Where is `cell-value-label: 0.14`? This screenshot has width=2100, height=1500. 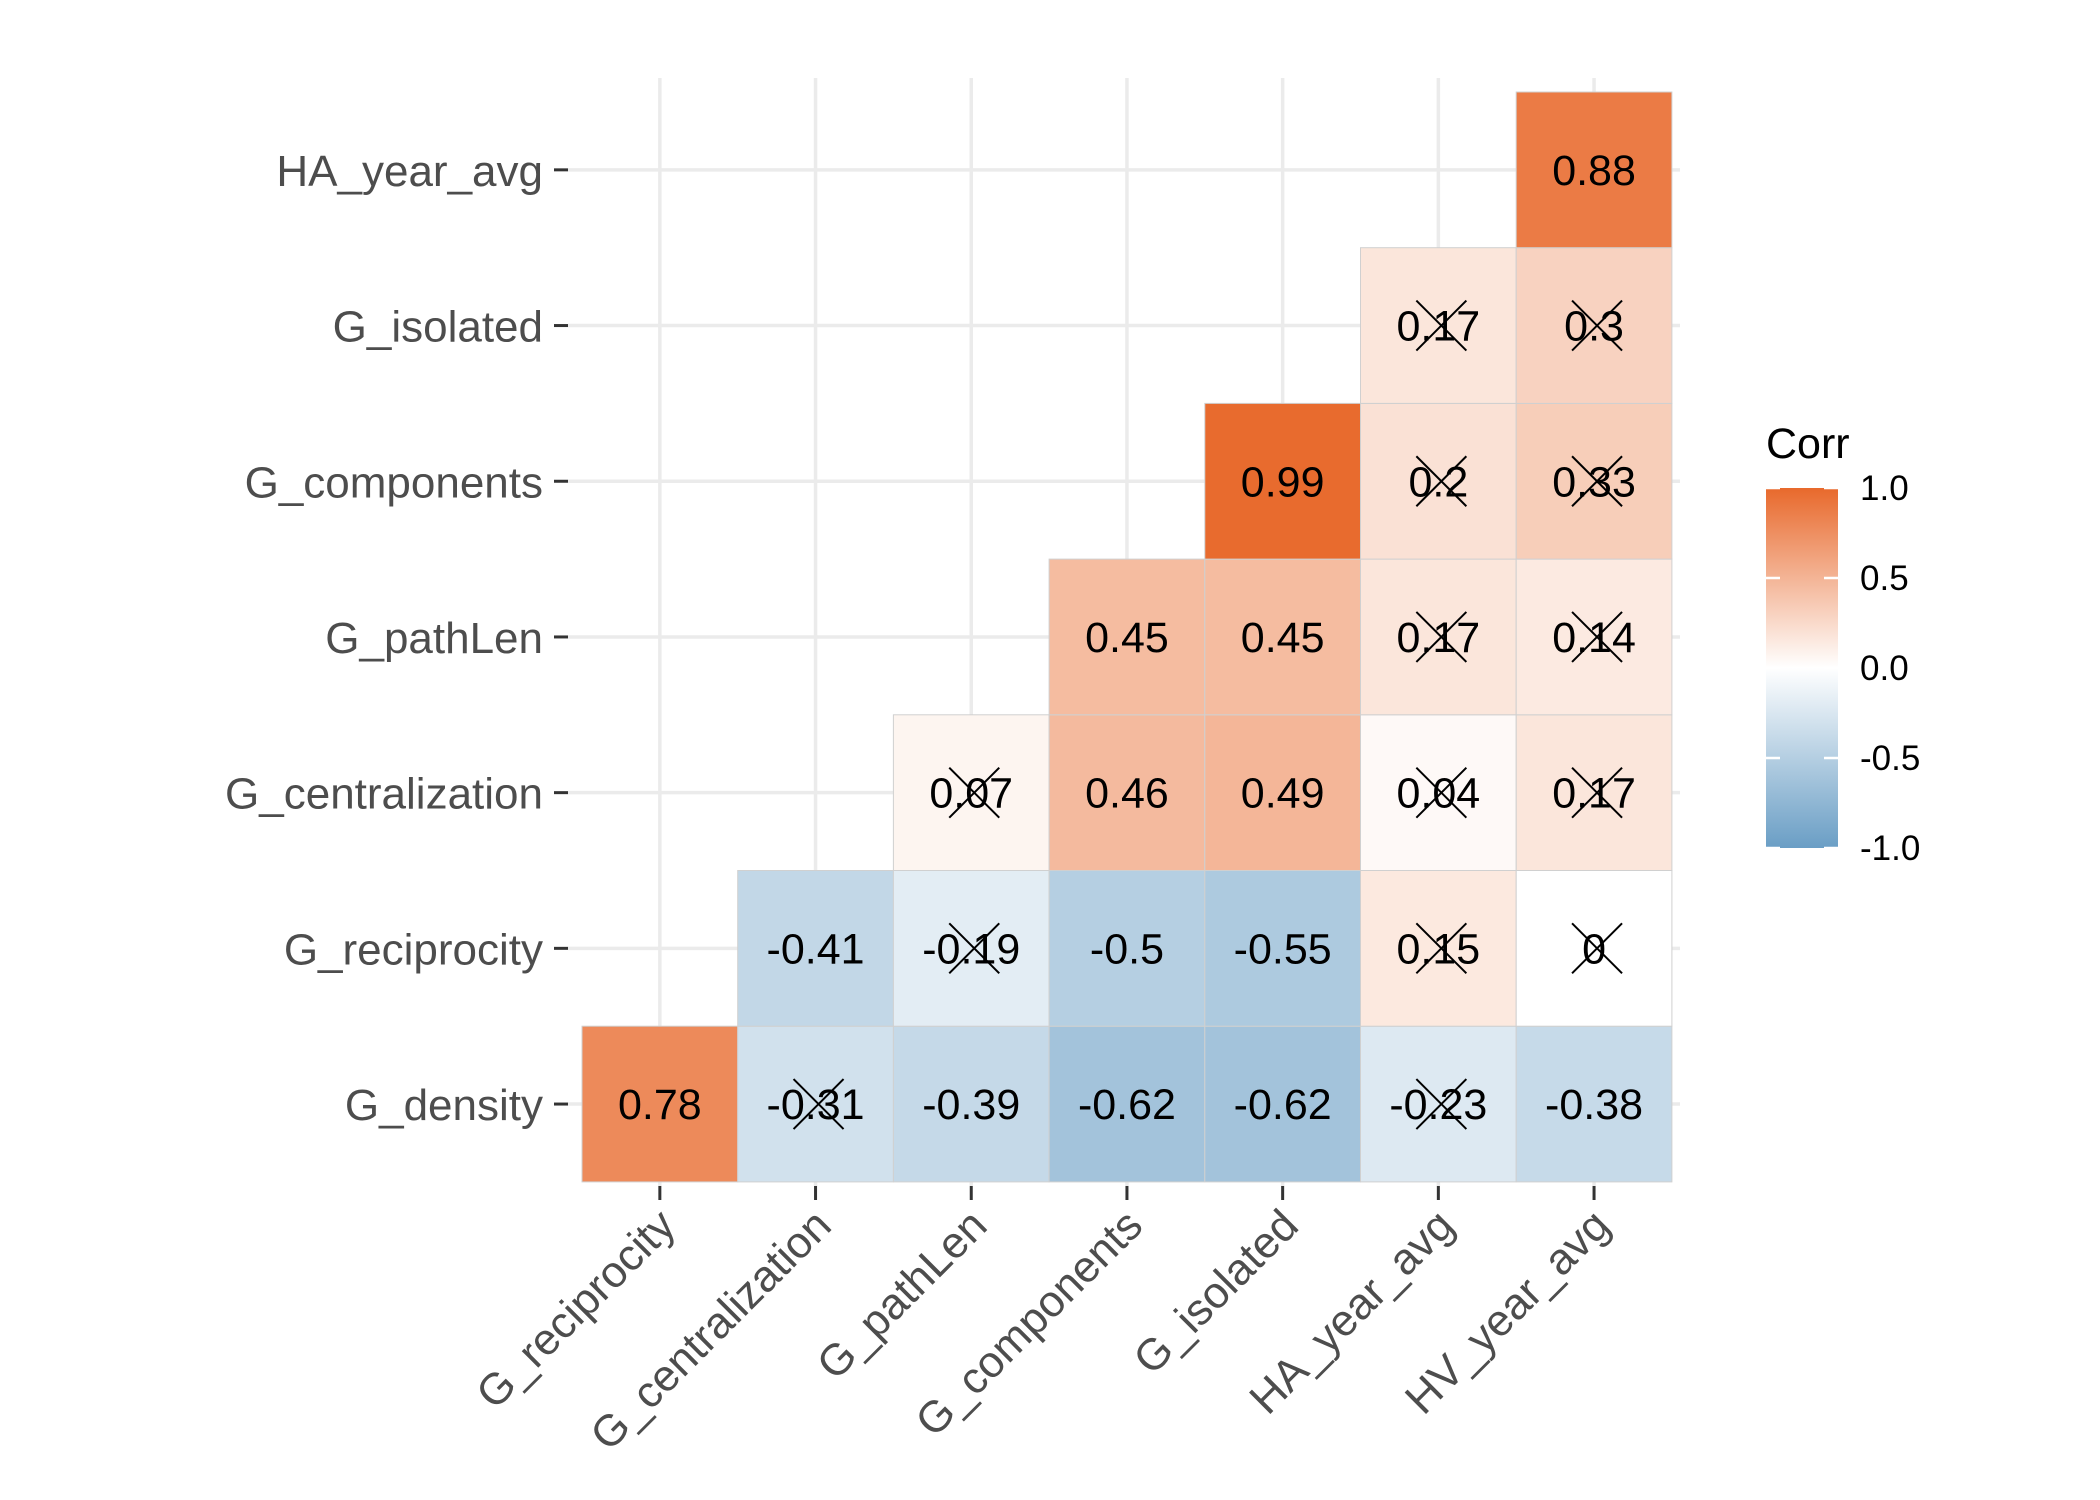
cell-value-label: 0.14 is located at coordinates (1594, 638).